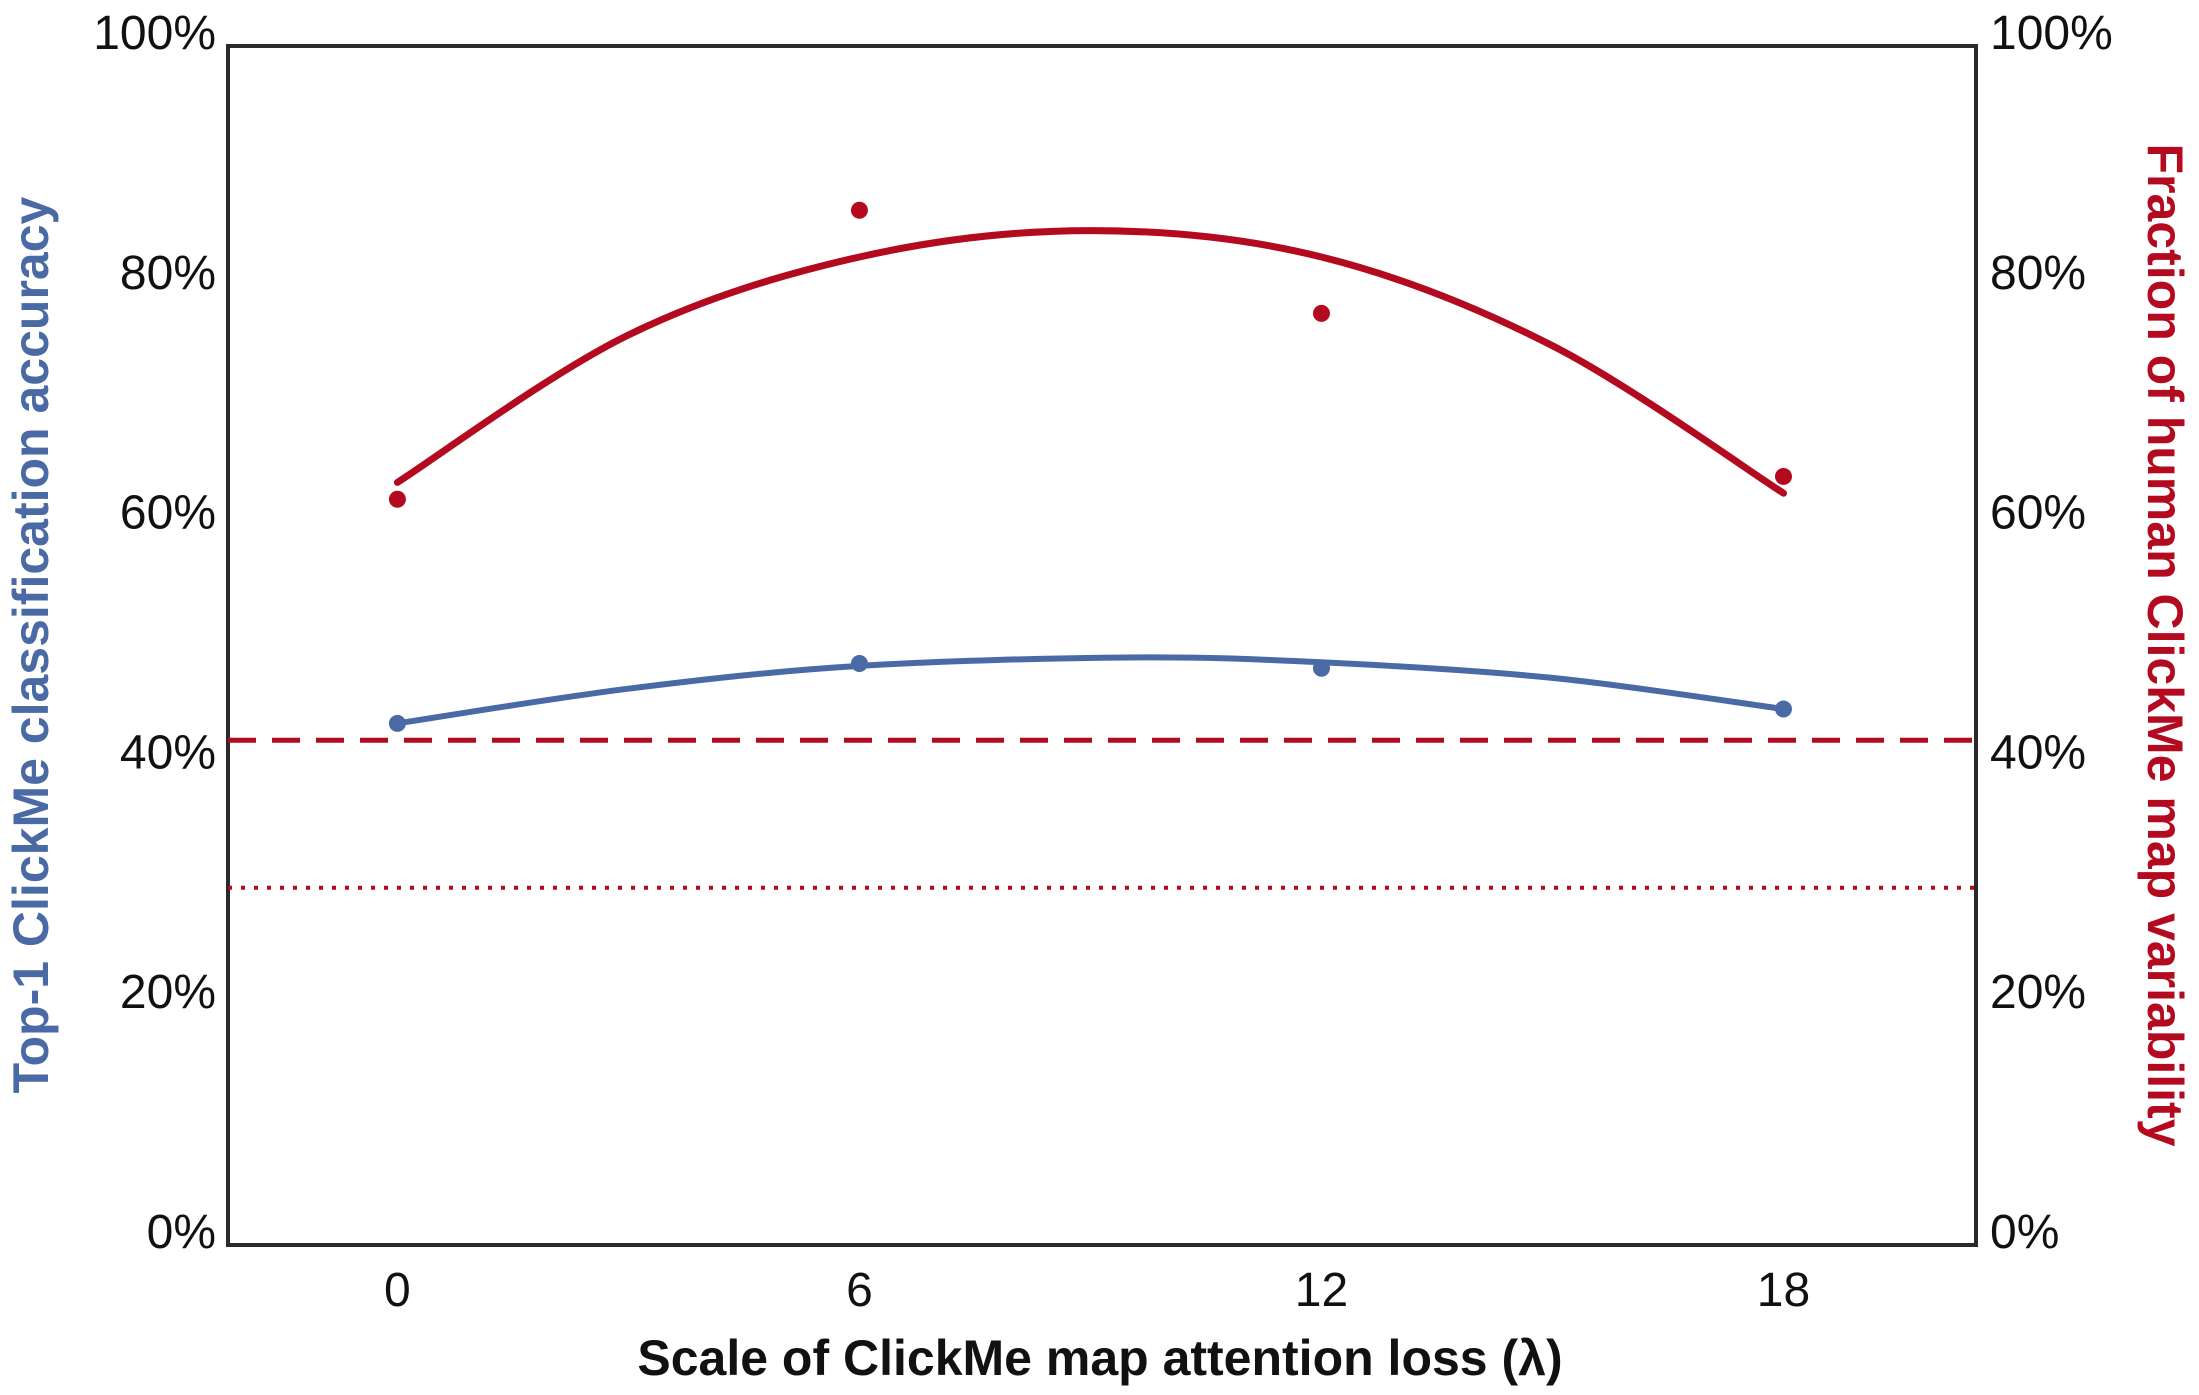 The height and width of the screenshot is (1395, 2199). Describe the element at coordinates (31, 644) in the screenshot. I see `y-left-axis-title: Top-1 ClickMe classification accuracy` at that location.